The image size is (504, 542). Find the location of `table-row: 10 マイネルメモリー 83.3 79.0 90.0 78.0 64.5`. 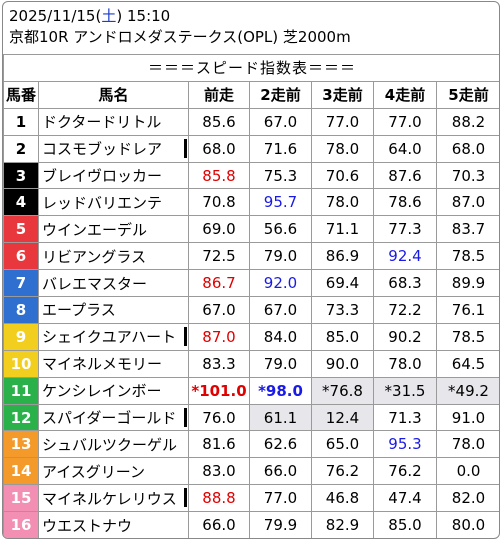

table-row: 10 マイネルメモリー 83.3 79.0 90.0 78.0 64.5 is located at coordinates (251, 363).